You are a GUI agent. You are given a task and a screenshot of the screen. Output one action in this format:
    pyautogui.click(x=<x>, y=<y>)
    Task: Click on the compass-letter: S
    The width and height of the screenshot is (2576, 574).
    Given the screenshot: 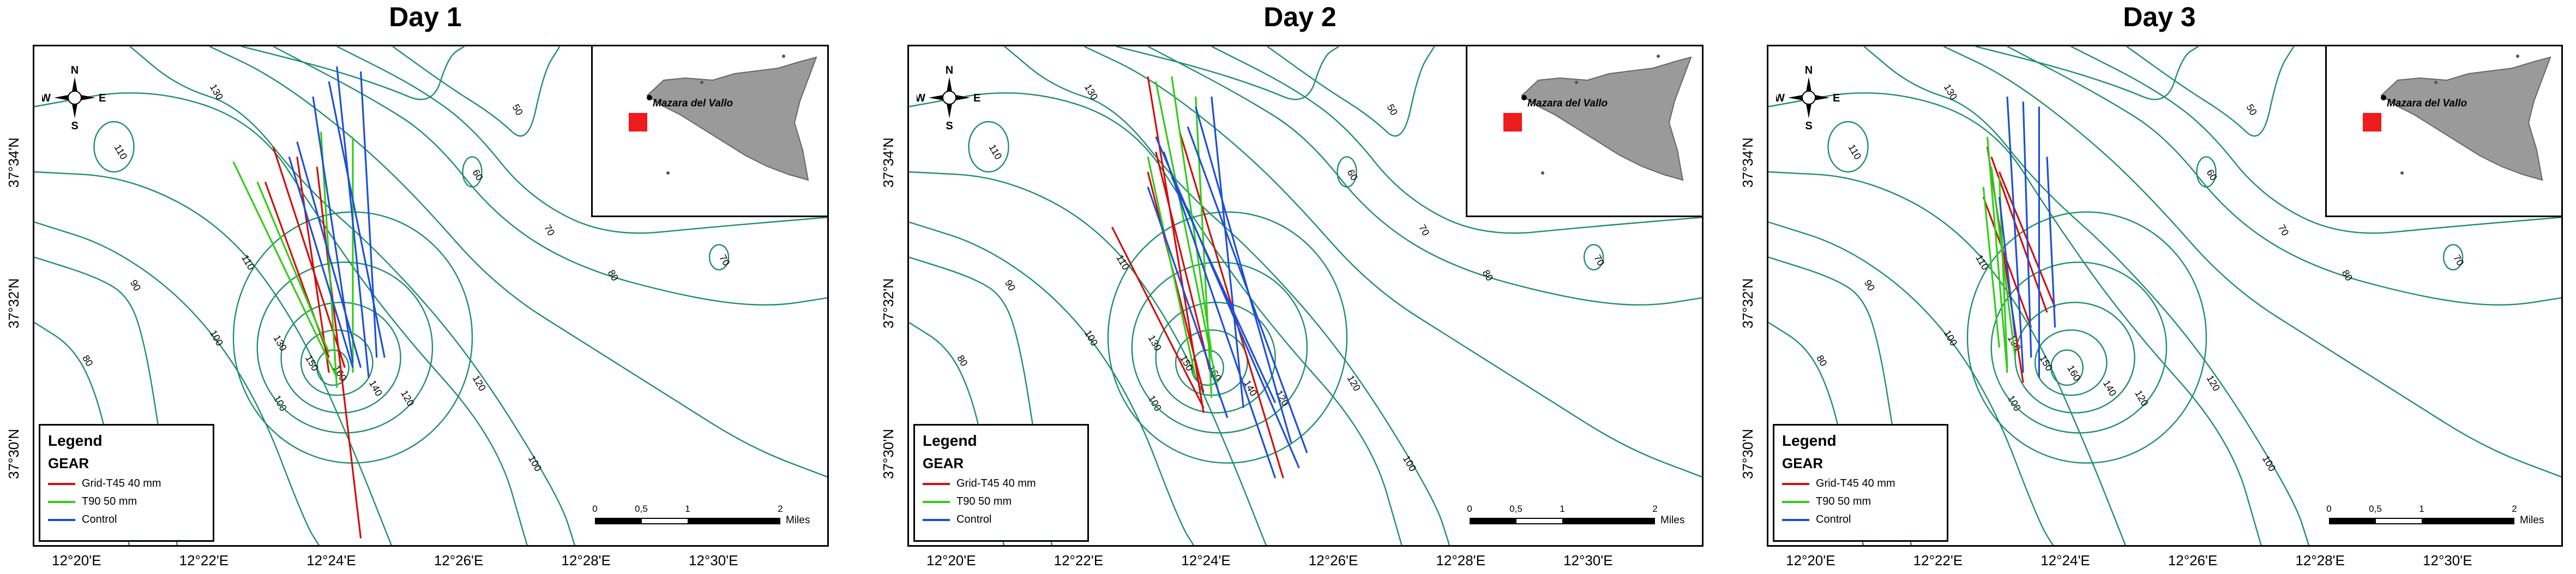 What is the action you would take?
    pyautogui.click(x=1808, y=126)
    